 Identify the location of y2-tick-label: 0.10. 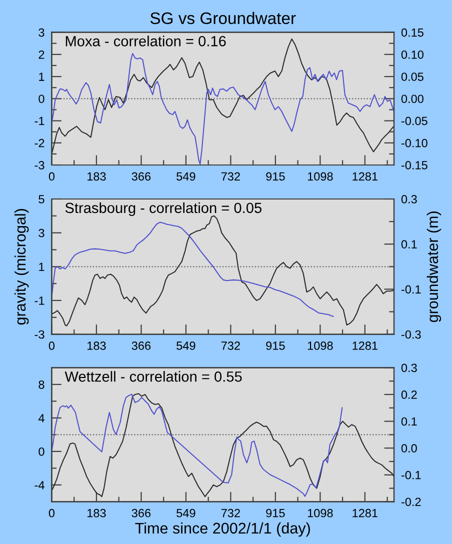
(412, 54).